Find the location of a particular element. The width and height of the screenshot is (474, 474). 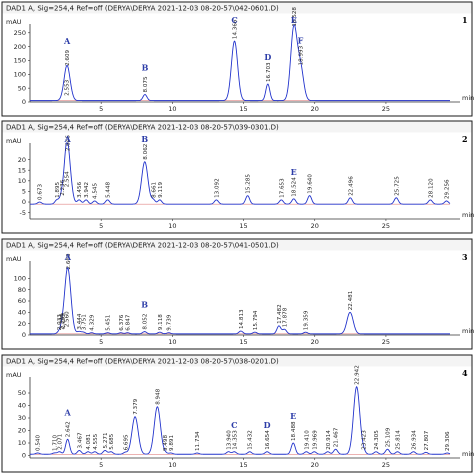

peak-label: 17.482 is located at coordinates (280, 314).